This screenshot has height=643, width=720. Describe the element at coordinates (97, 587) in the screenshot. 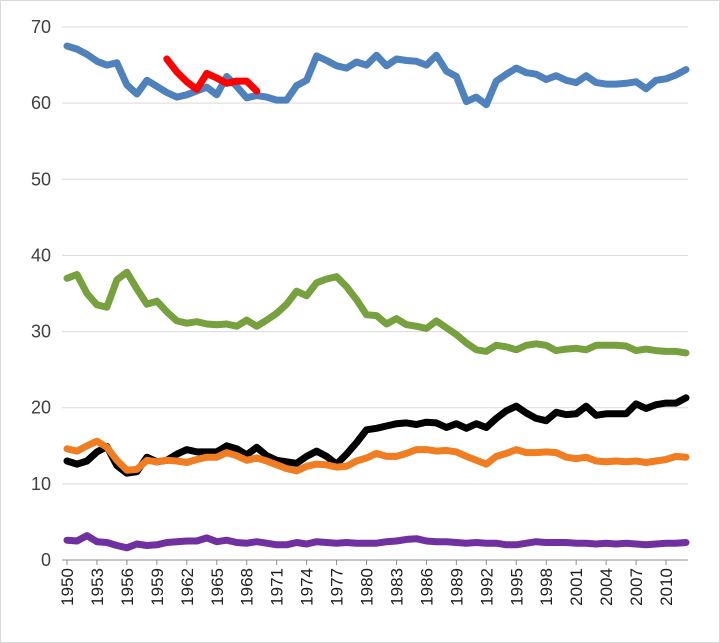

I see `x-tick-label: 1953` at that location.